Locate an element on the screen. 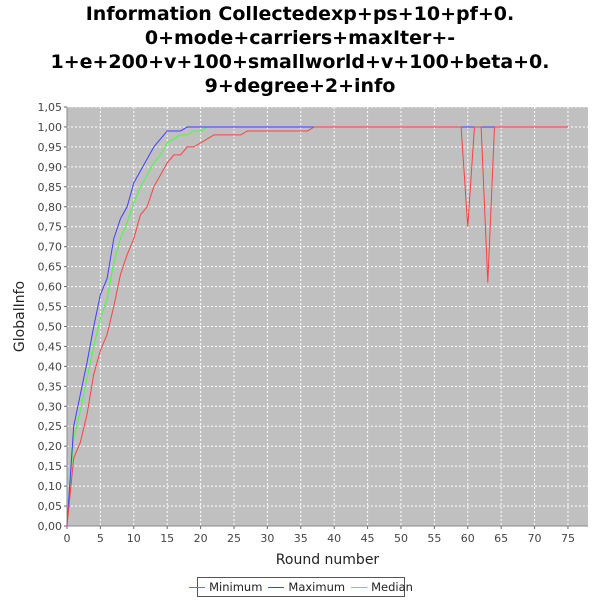  y-tick-label: 0,40 is located at coordinates (50, 366).